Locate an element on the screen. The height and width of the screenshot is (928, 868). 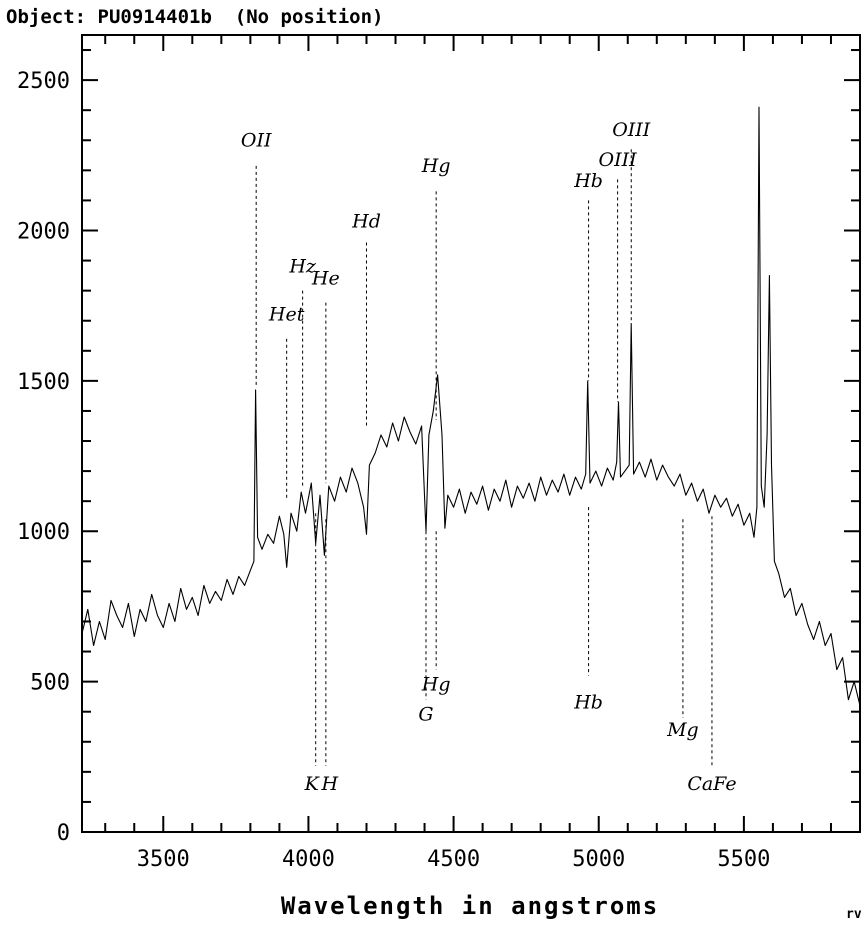
x-tick-label: 4000 is located at coordinates (308, 859).